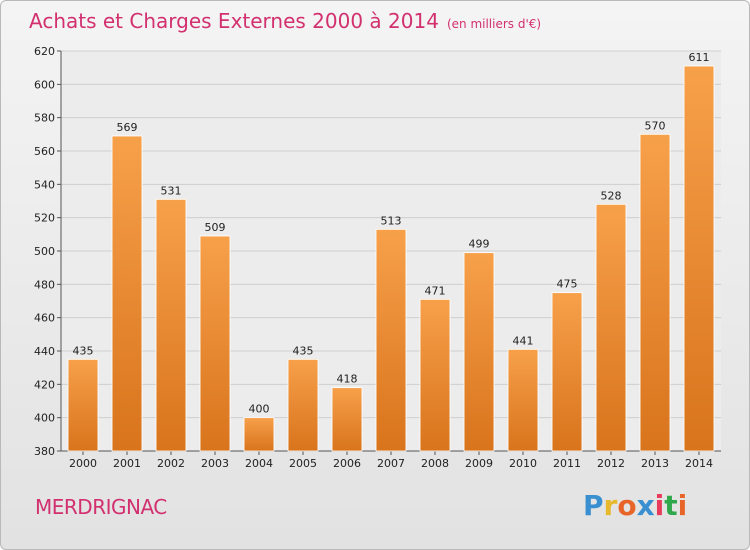 This screenshot has height=550, width=750. I want to click on x-tick-label: 2000, so click(83, 463).